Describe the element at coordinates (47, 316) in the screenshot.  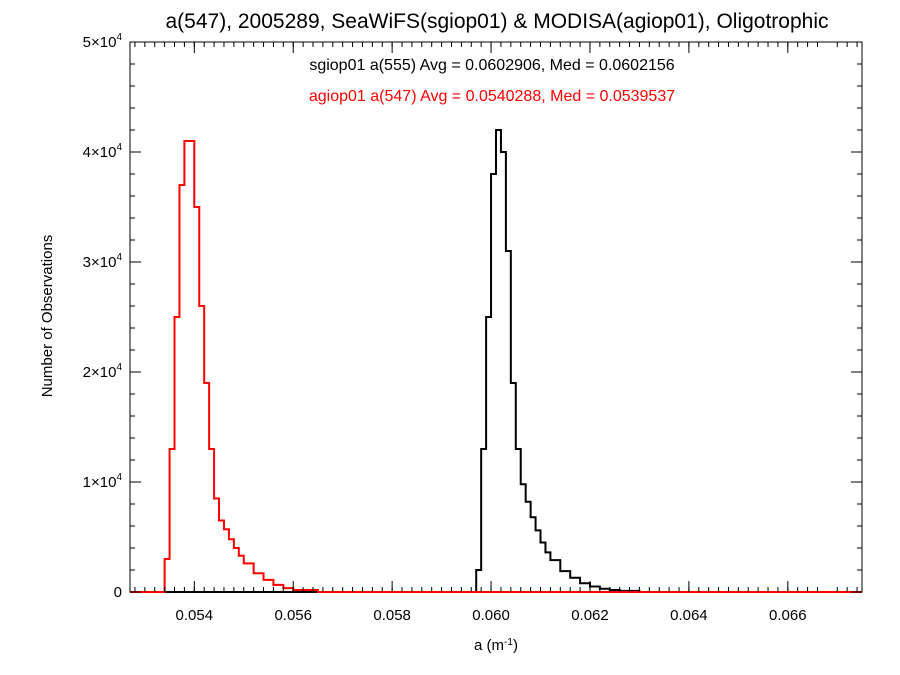
I see `y-axis-label: Number of Observations` at that location.